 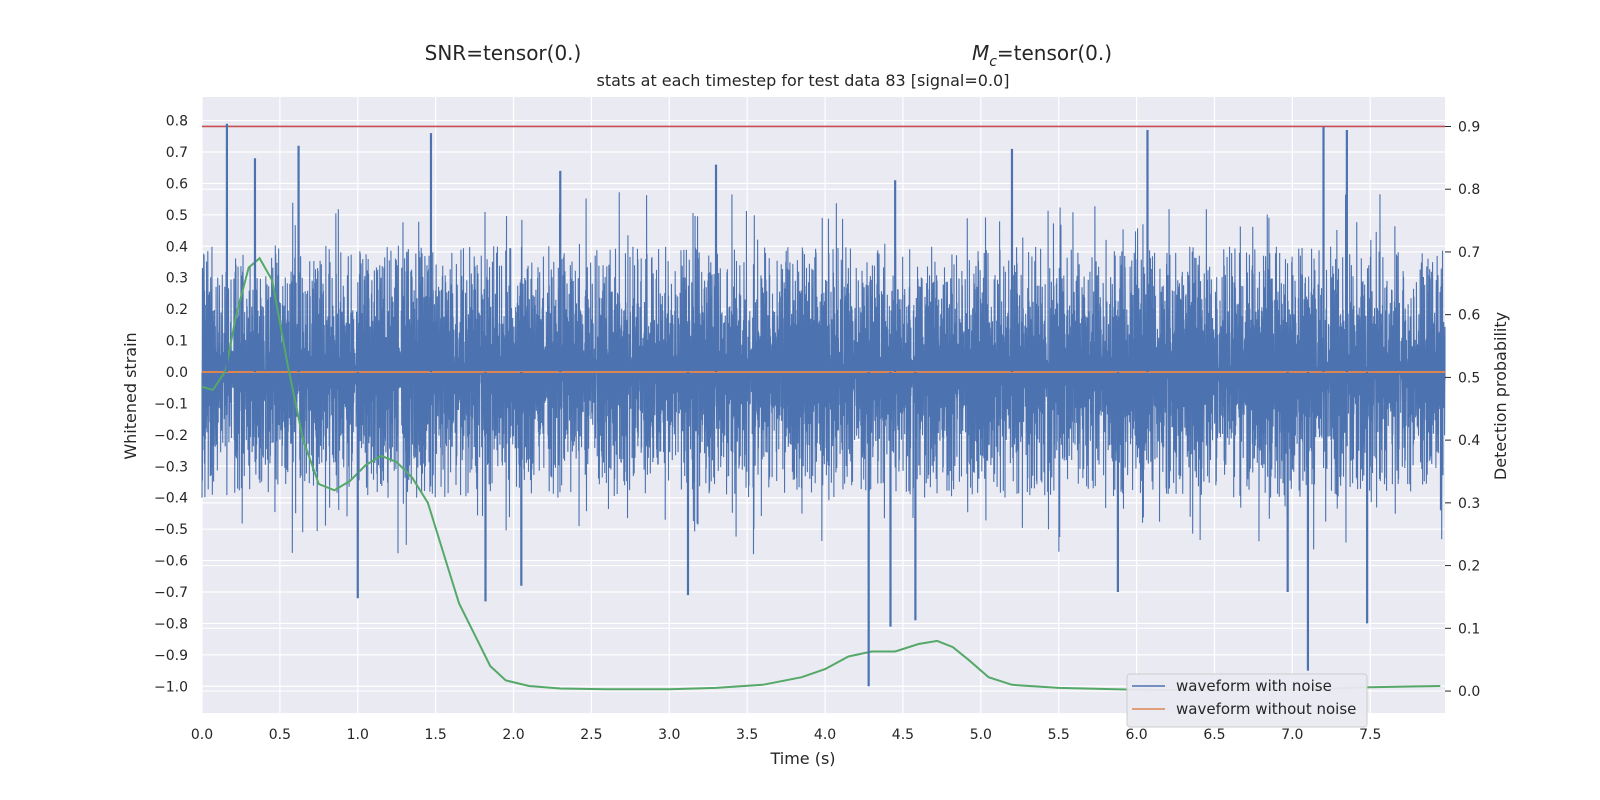 What do you see at coordinates (1469, 253) in the screenshot?
I see `right-tick-label: 0.7` at bounding box center [1469, 253].